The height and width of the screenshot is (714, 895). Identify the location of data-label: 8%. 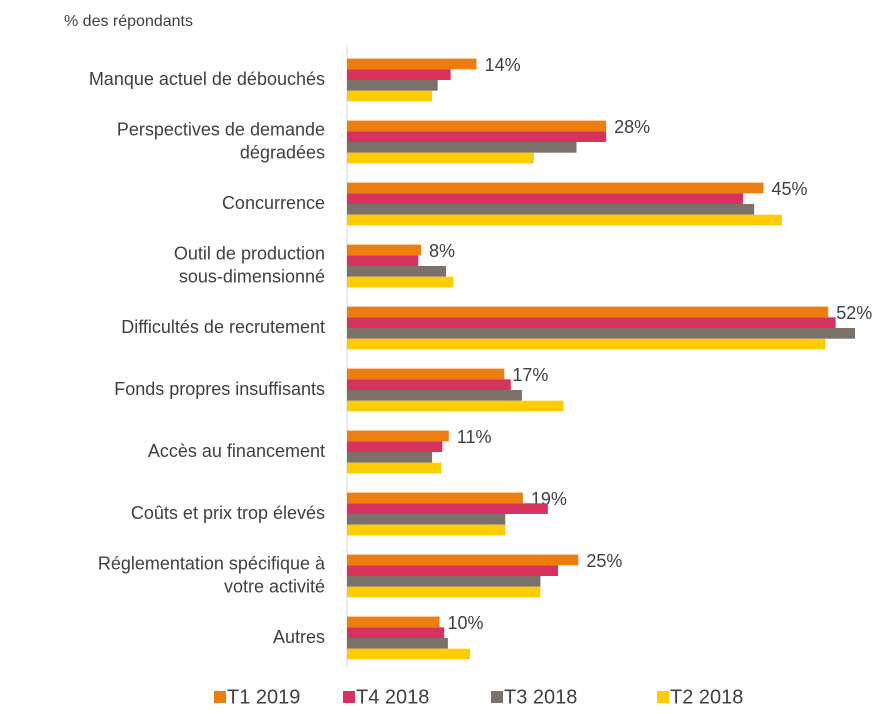
(442, 251).